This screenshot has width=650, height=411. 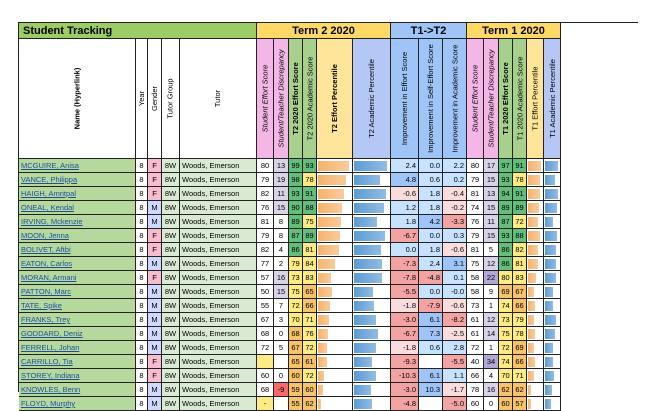 I want to click on column-header-t2a: T2 2020 Academic Score, so click(x=310, y=99).